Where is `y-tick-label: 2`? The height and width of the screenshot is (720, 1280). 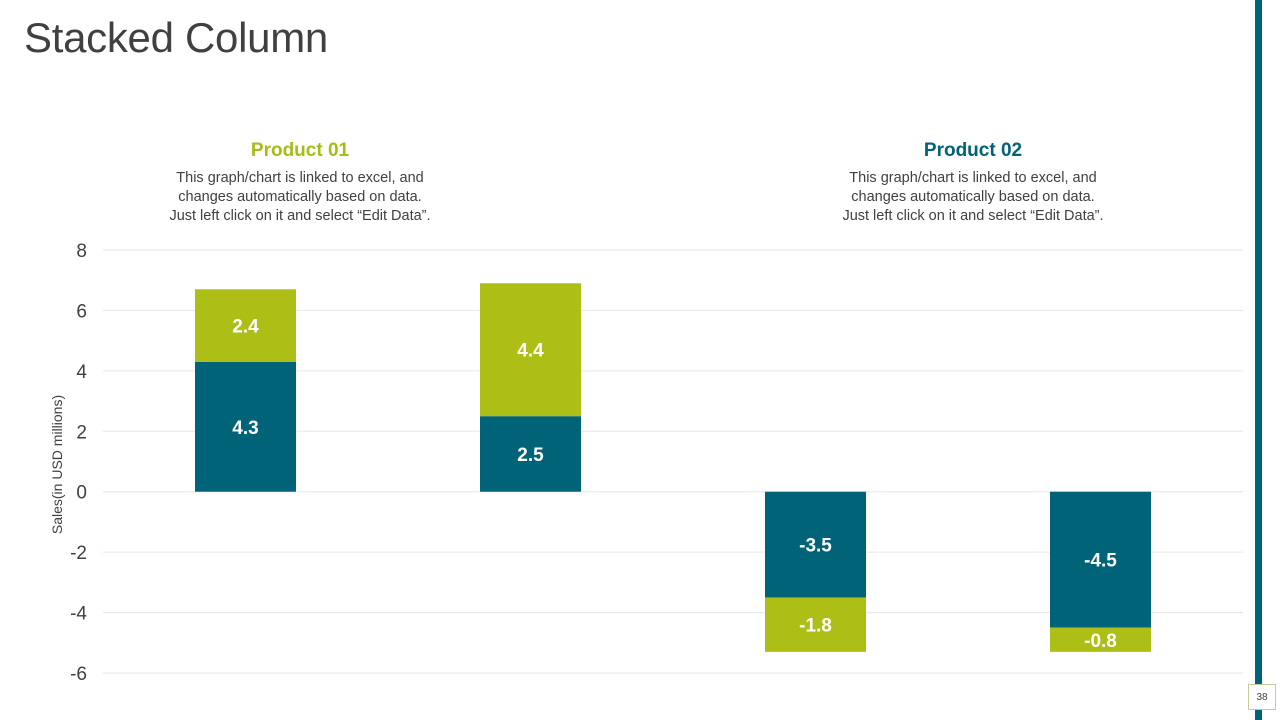
y-tick-label: 2 is located at coordinates (81, 432).